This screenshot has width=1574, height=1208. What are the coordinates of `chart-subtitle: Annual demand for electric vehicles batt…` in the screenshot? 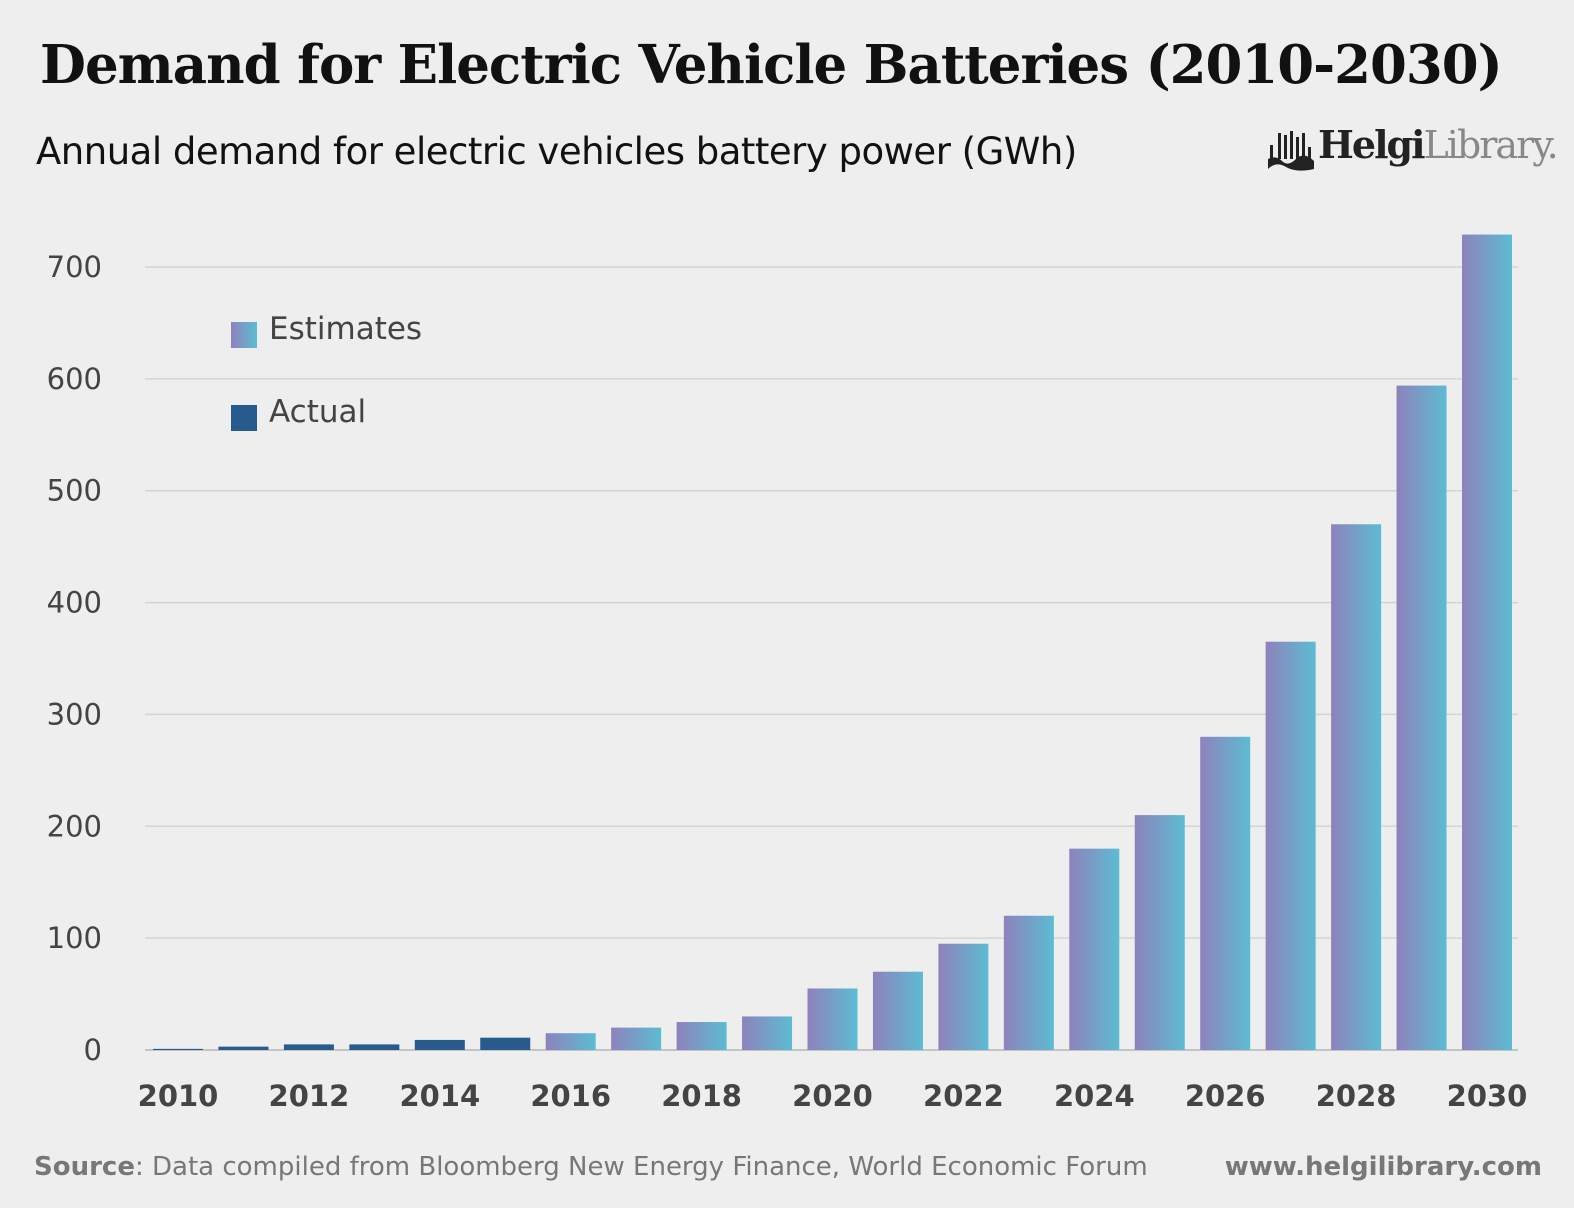 It's located at (556, 151).